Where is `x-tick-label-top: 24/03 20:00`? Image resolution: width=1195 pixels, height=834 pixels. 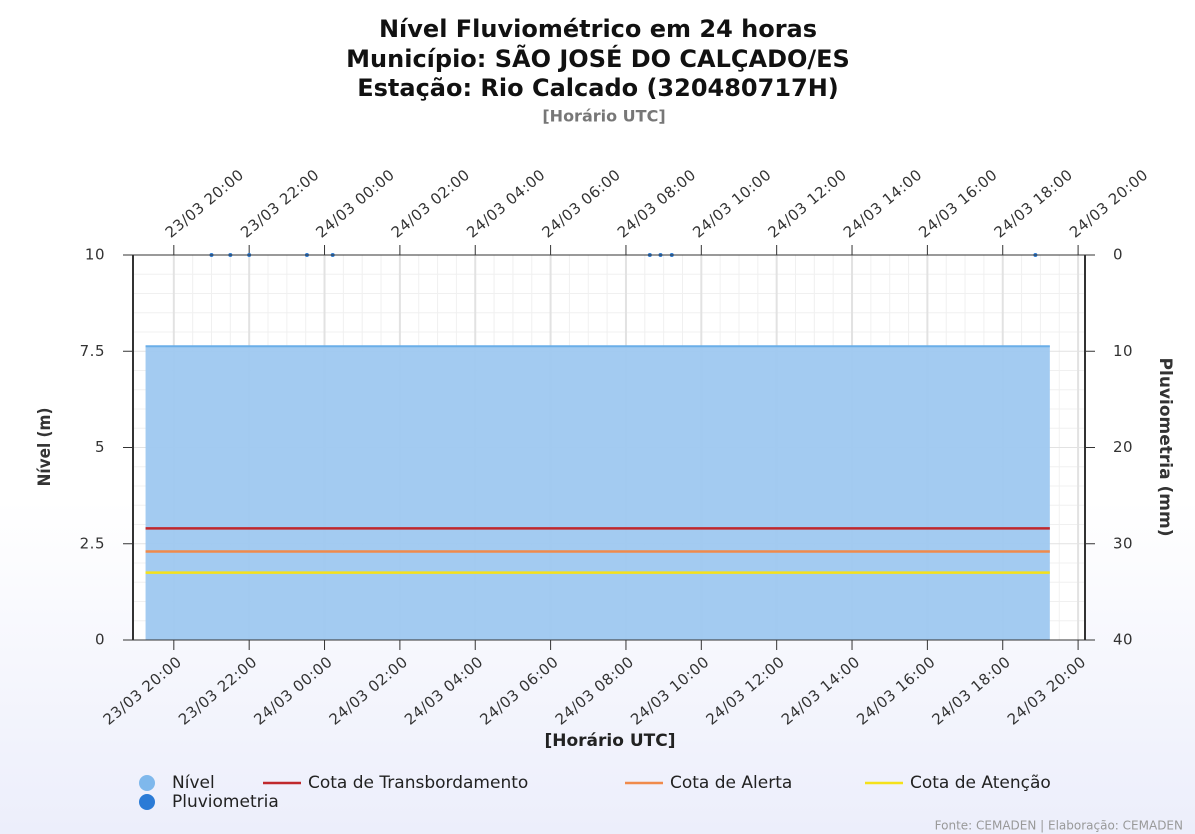 x-tick-label-top: 24/03 20:00 is located at coordinates (1109, 204).